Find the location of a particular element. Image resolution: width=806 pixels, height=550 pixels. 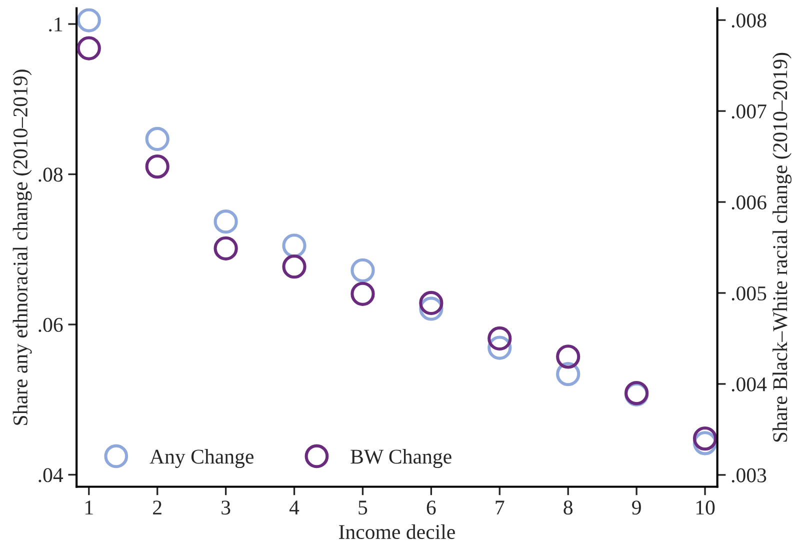

y-tick-label: .04 is located at coordinates (51, 475).